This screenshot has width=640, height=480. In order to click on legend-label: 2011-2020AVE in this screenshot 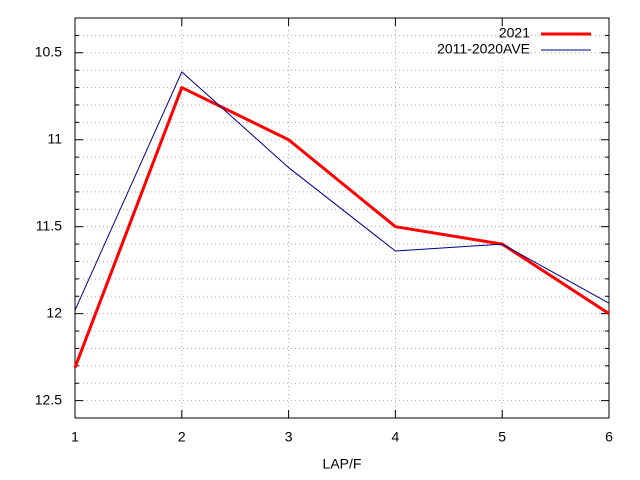, I will do `click(483, 49)`.